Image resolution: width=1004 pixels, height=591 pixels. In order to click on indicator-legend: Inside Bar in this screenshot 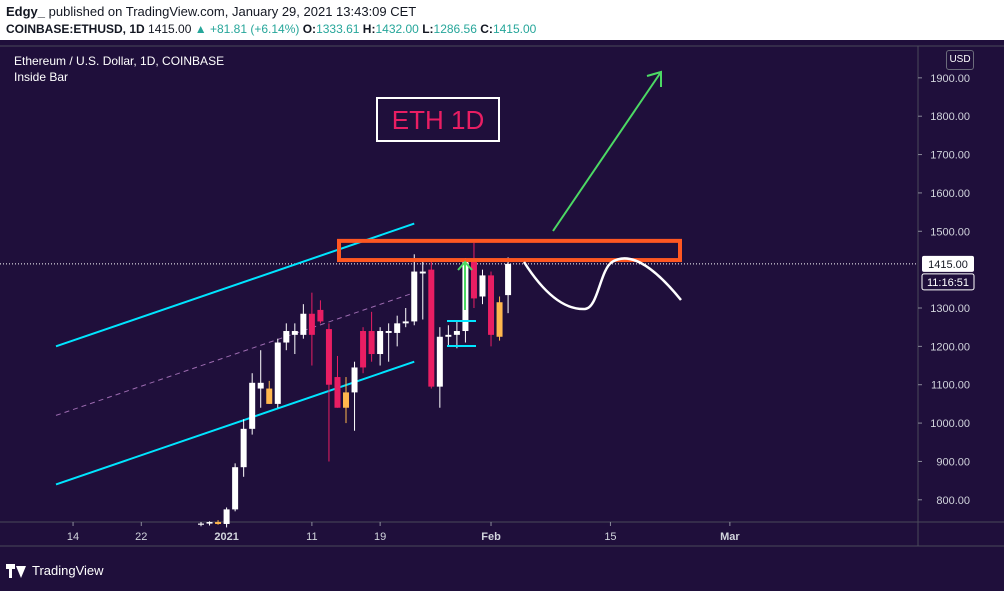, I will do `click(41, 77)`.